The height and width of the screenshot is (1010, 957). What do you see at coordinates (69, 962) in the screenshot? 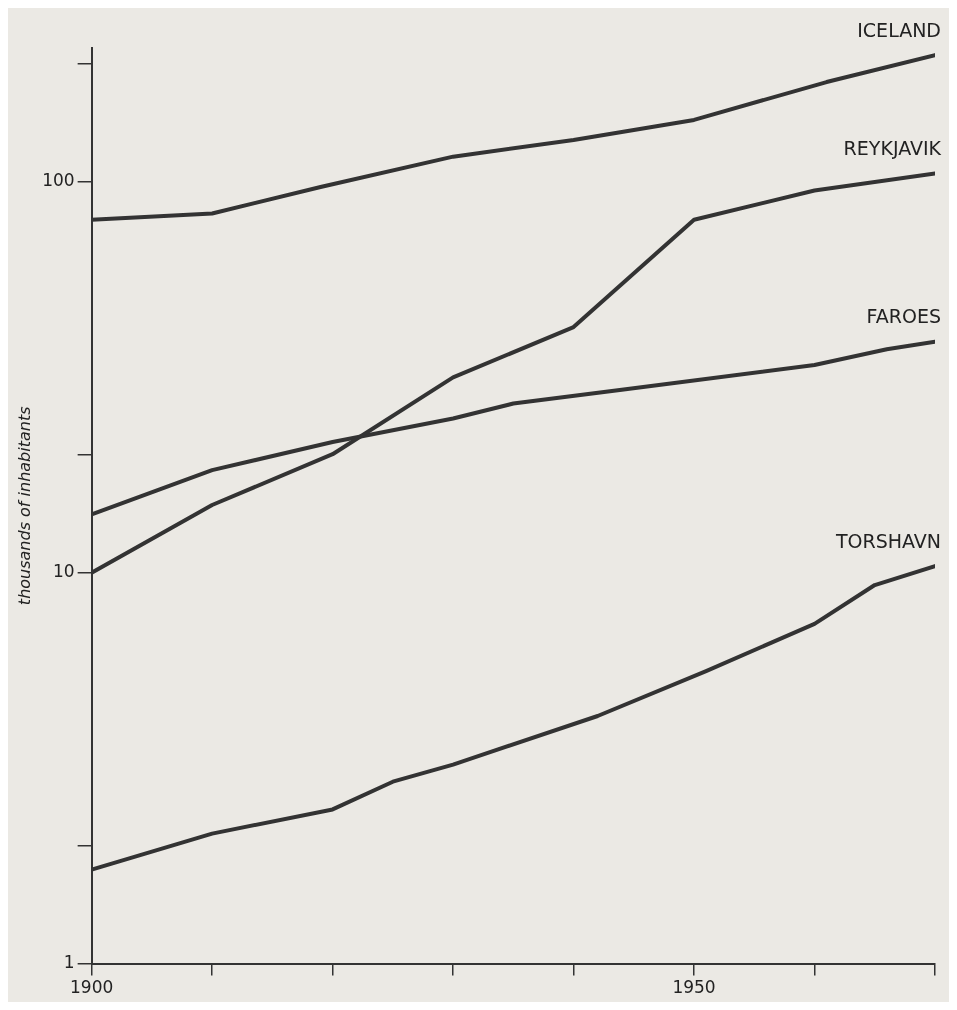
I see `y-tick-label: 1` at bounding box center [69, 962].